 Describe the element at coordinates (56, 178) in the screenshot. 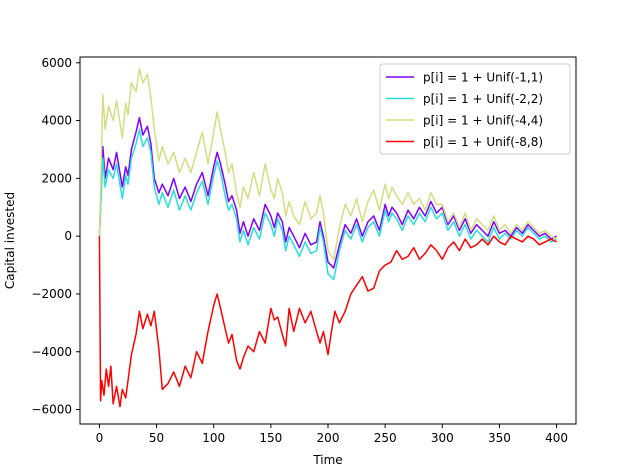

I see `y-tick-label: 2000` at that location.